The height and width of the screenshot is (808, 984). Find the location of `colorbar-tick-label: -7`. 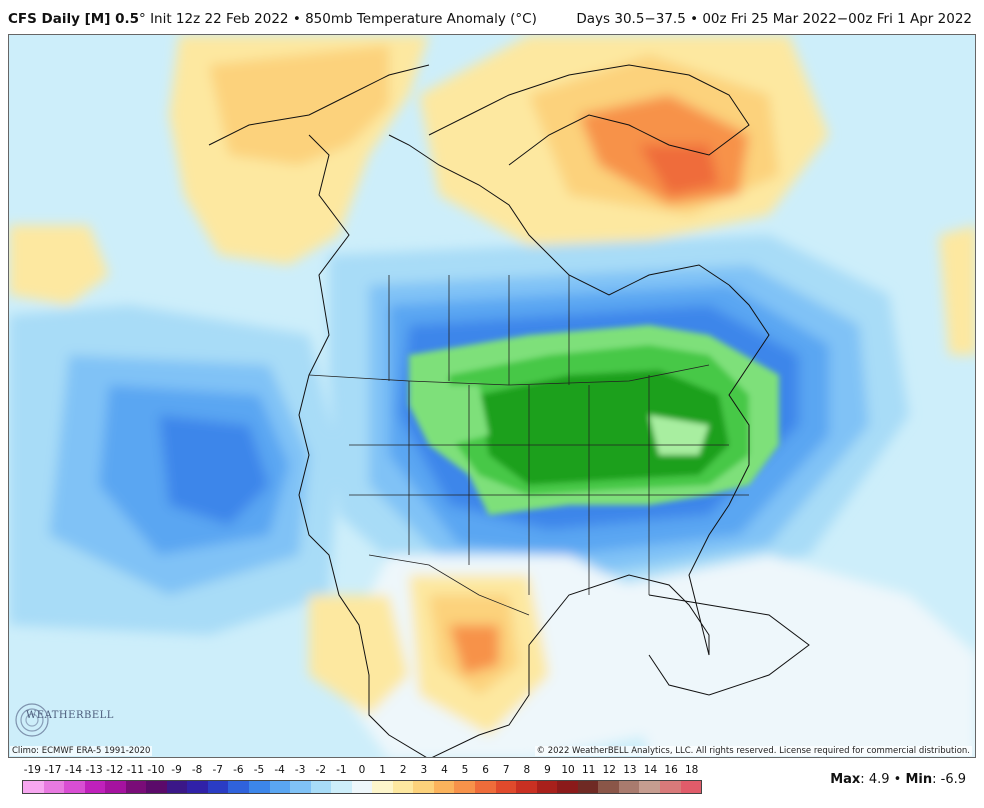

colorbar-tick-label: -7 is located at coordinates (217, 770).